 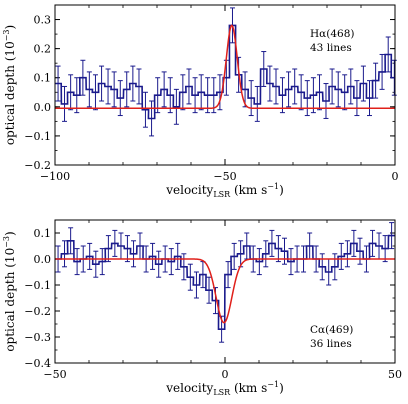 What do you see at coordinates (332, 34) in the screenshot?
I see `annotation-line-1: Hα(468)` at bounding box center [332, 34].